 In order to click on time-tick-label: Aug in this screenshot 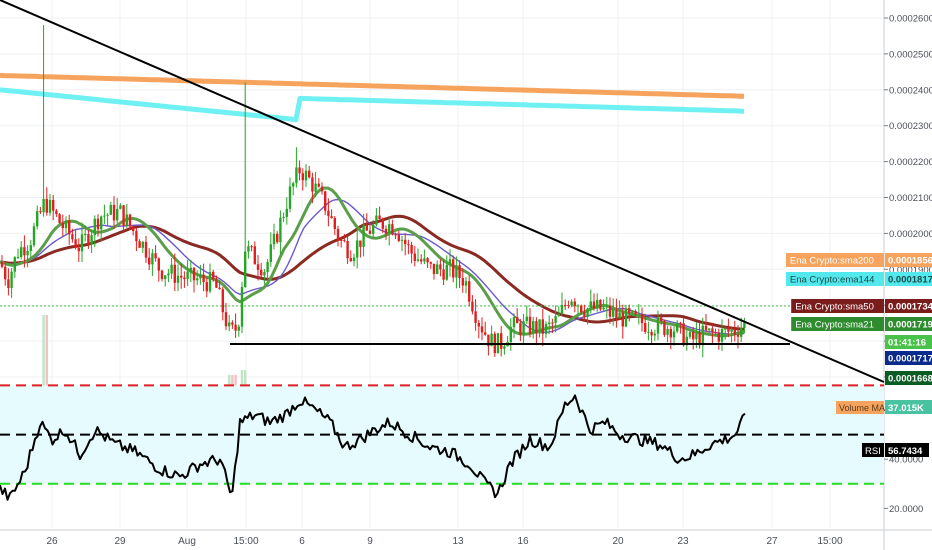, I will do `click(187, 541)`.